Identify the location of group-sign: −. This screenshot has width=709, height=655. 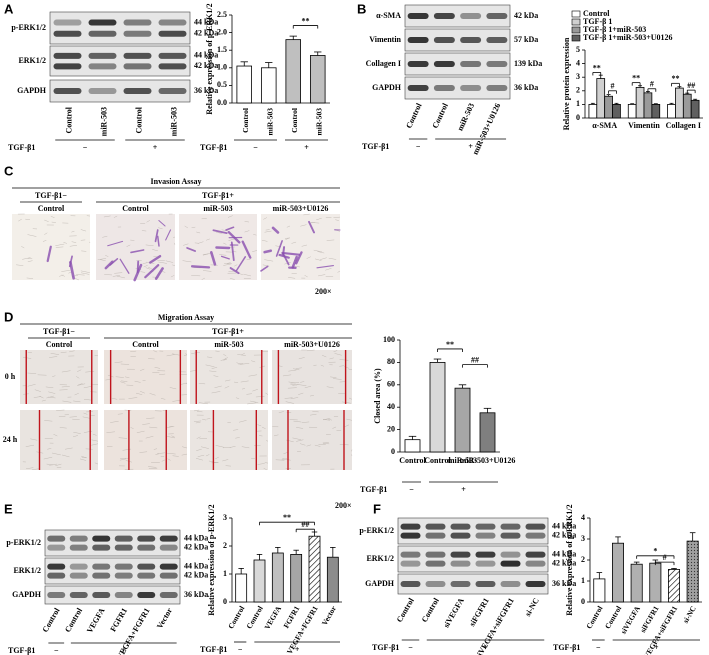
(56, 650).